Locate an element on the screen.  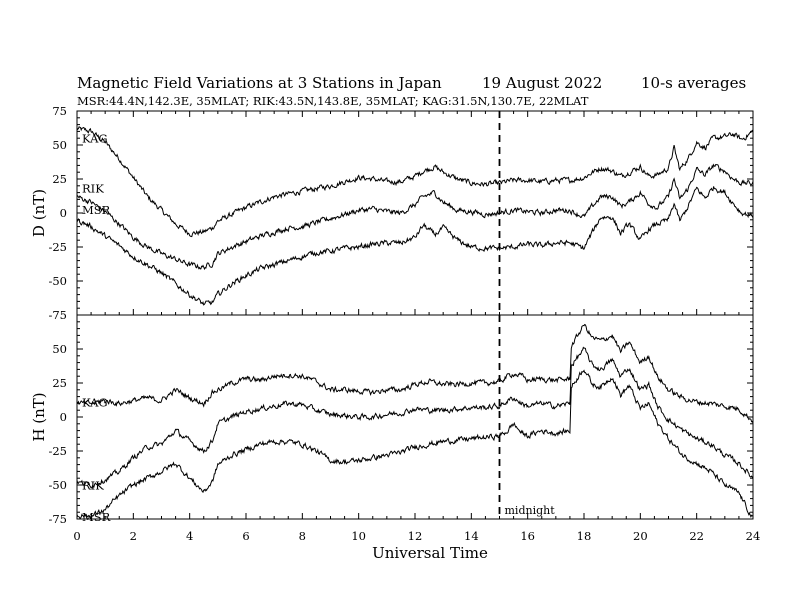
x-tick-label: 8 is located at coordinates (302, 536).